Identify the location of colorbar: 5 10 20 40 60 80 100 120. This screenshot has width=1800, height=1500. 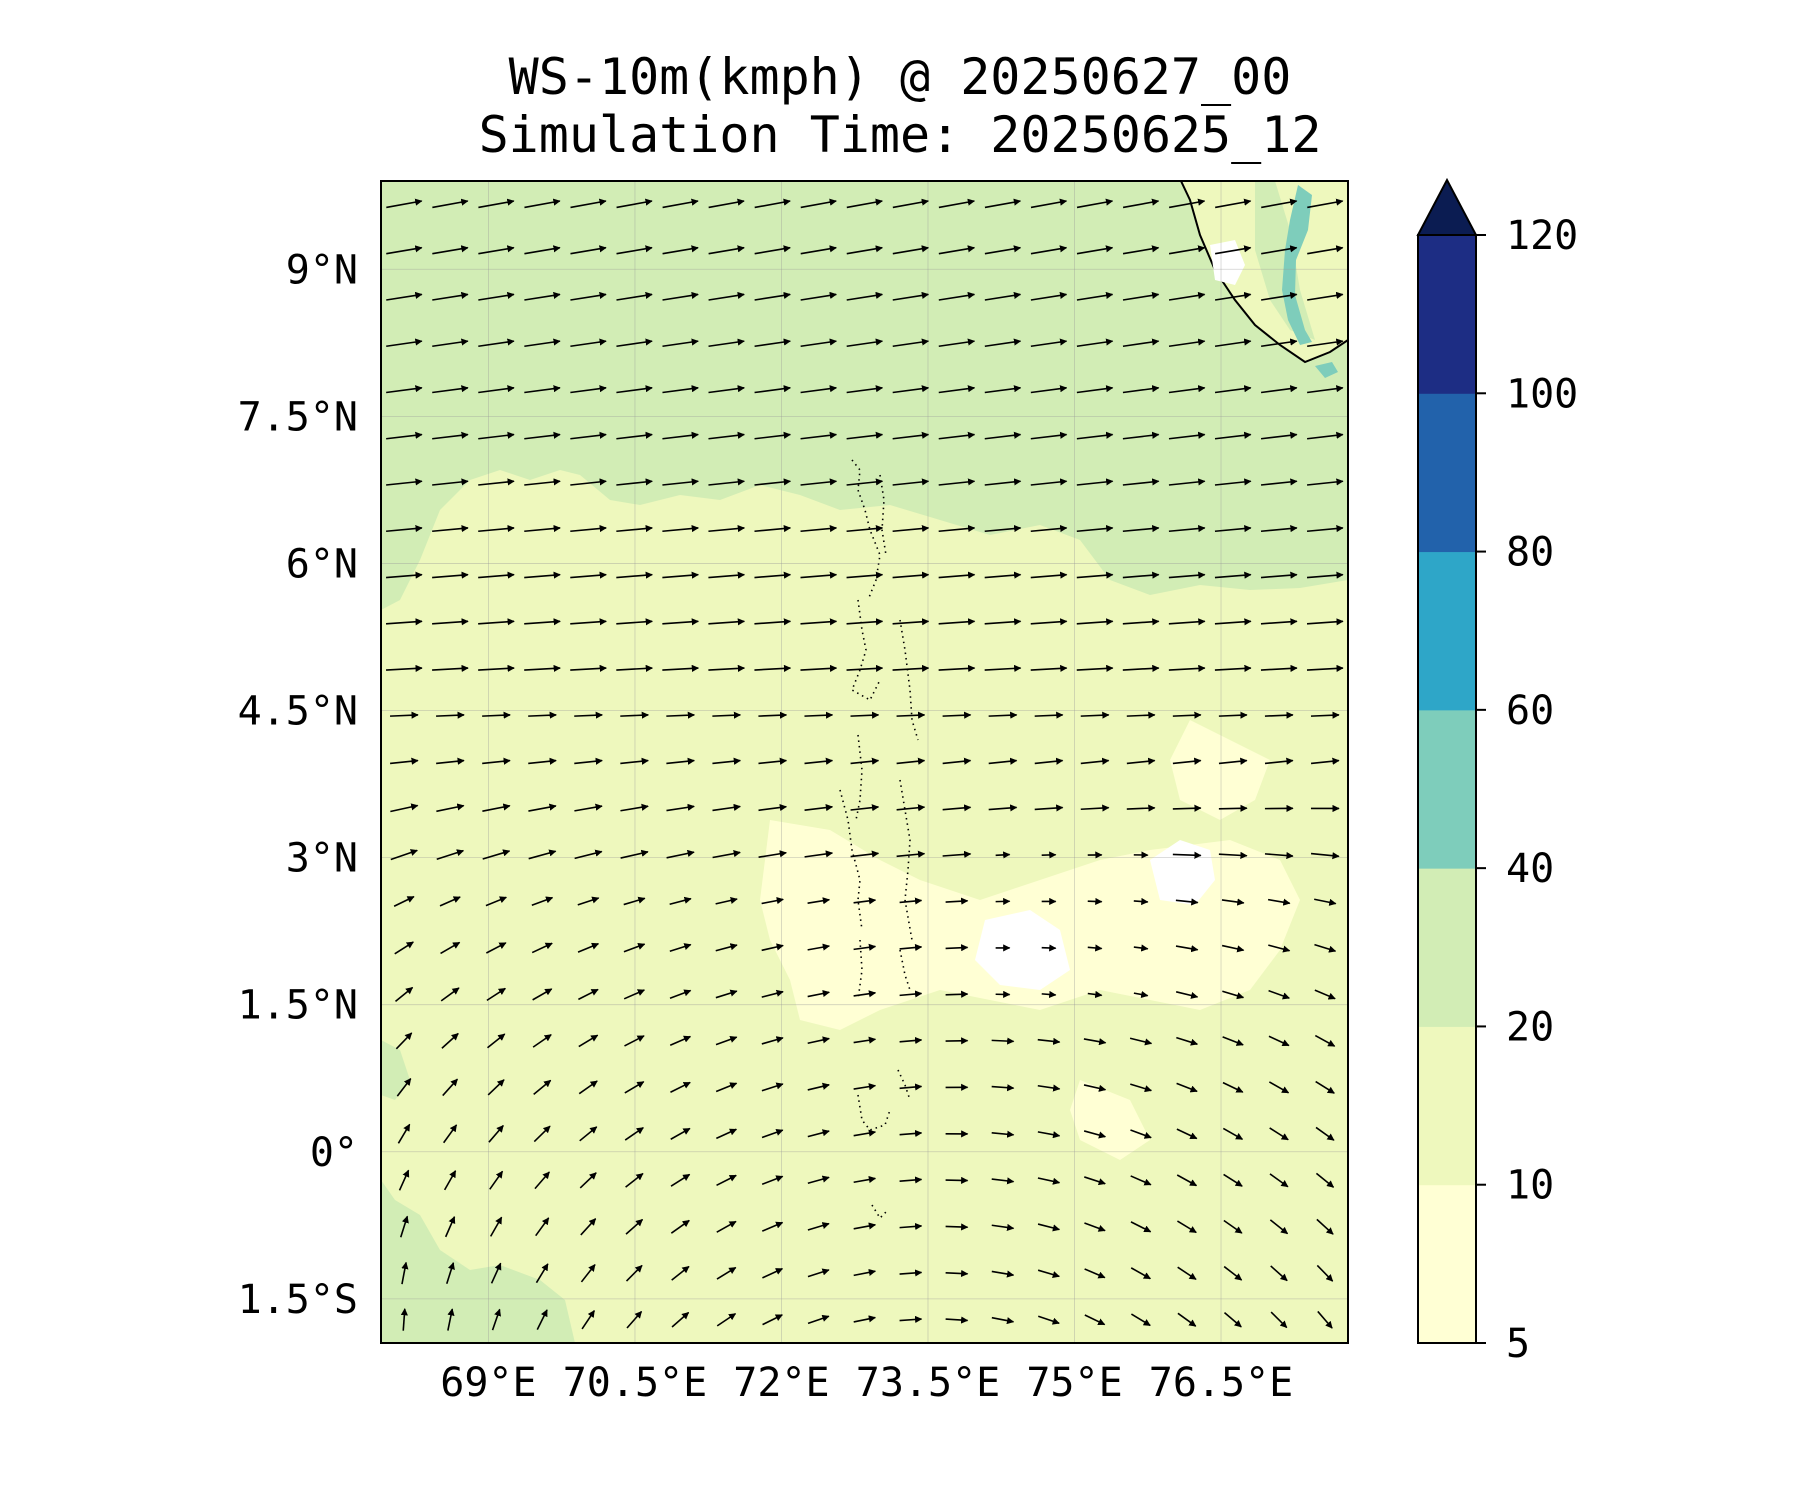
(1497, 772).